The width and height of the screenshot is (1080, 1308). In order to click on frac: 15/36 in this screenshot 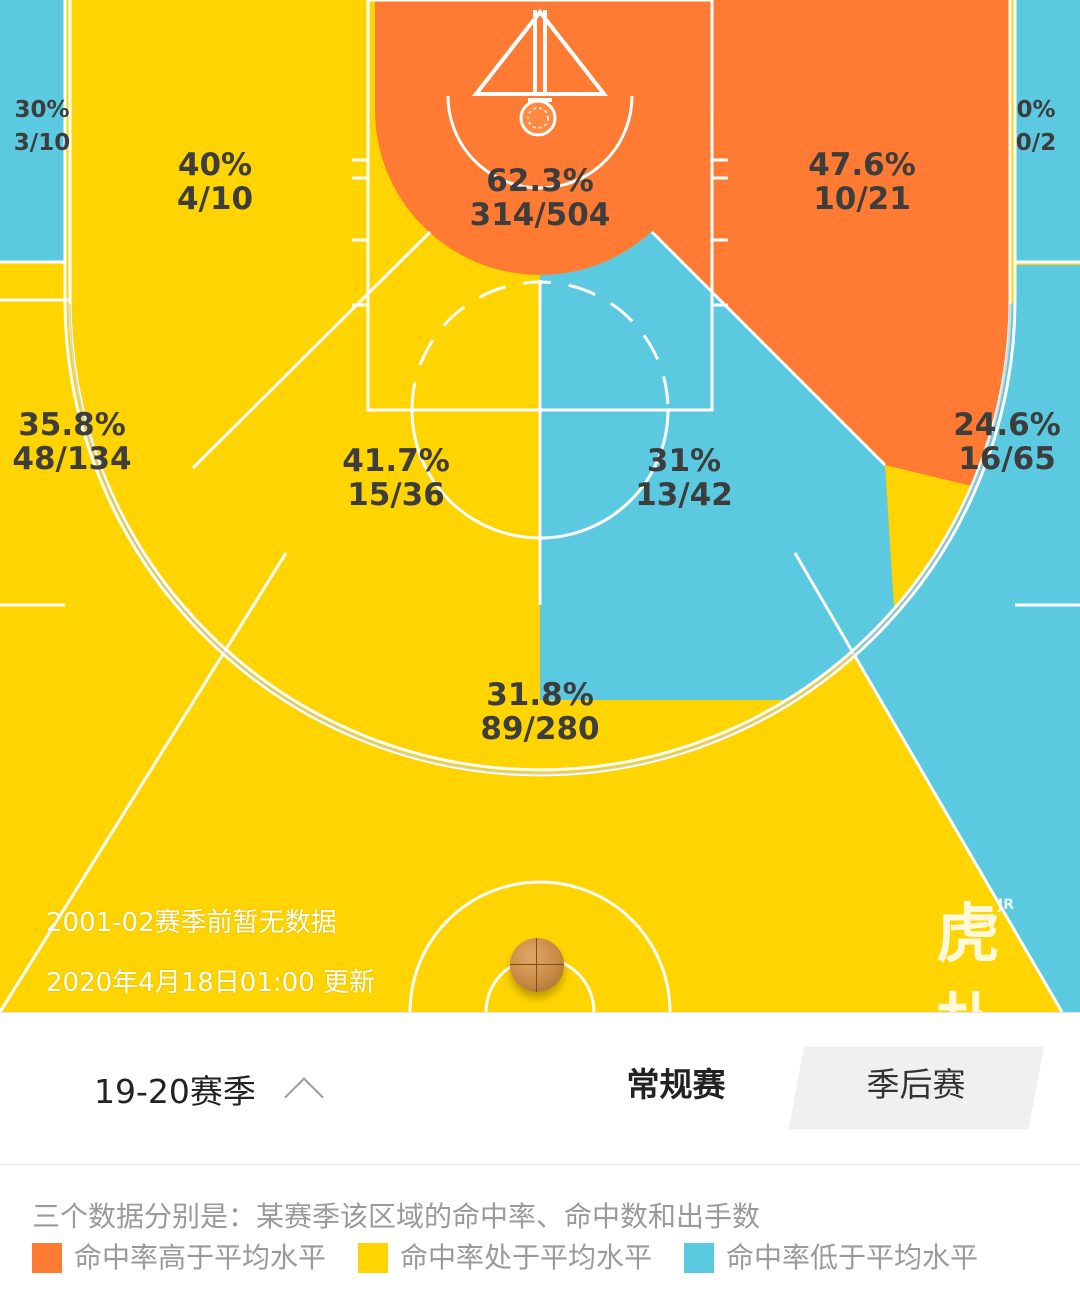, I will do `click(396, 495)`.